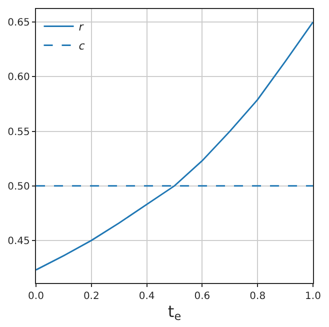 The height and width of the screenshot is (327, 329). I want to click on x-tick-label: 0.6, so click(202, 296).